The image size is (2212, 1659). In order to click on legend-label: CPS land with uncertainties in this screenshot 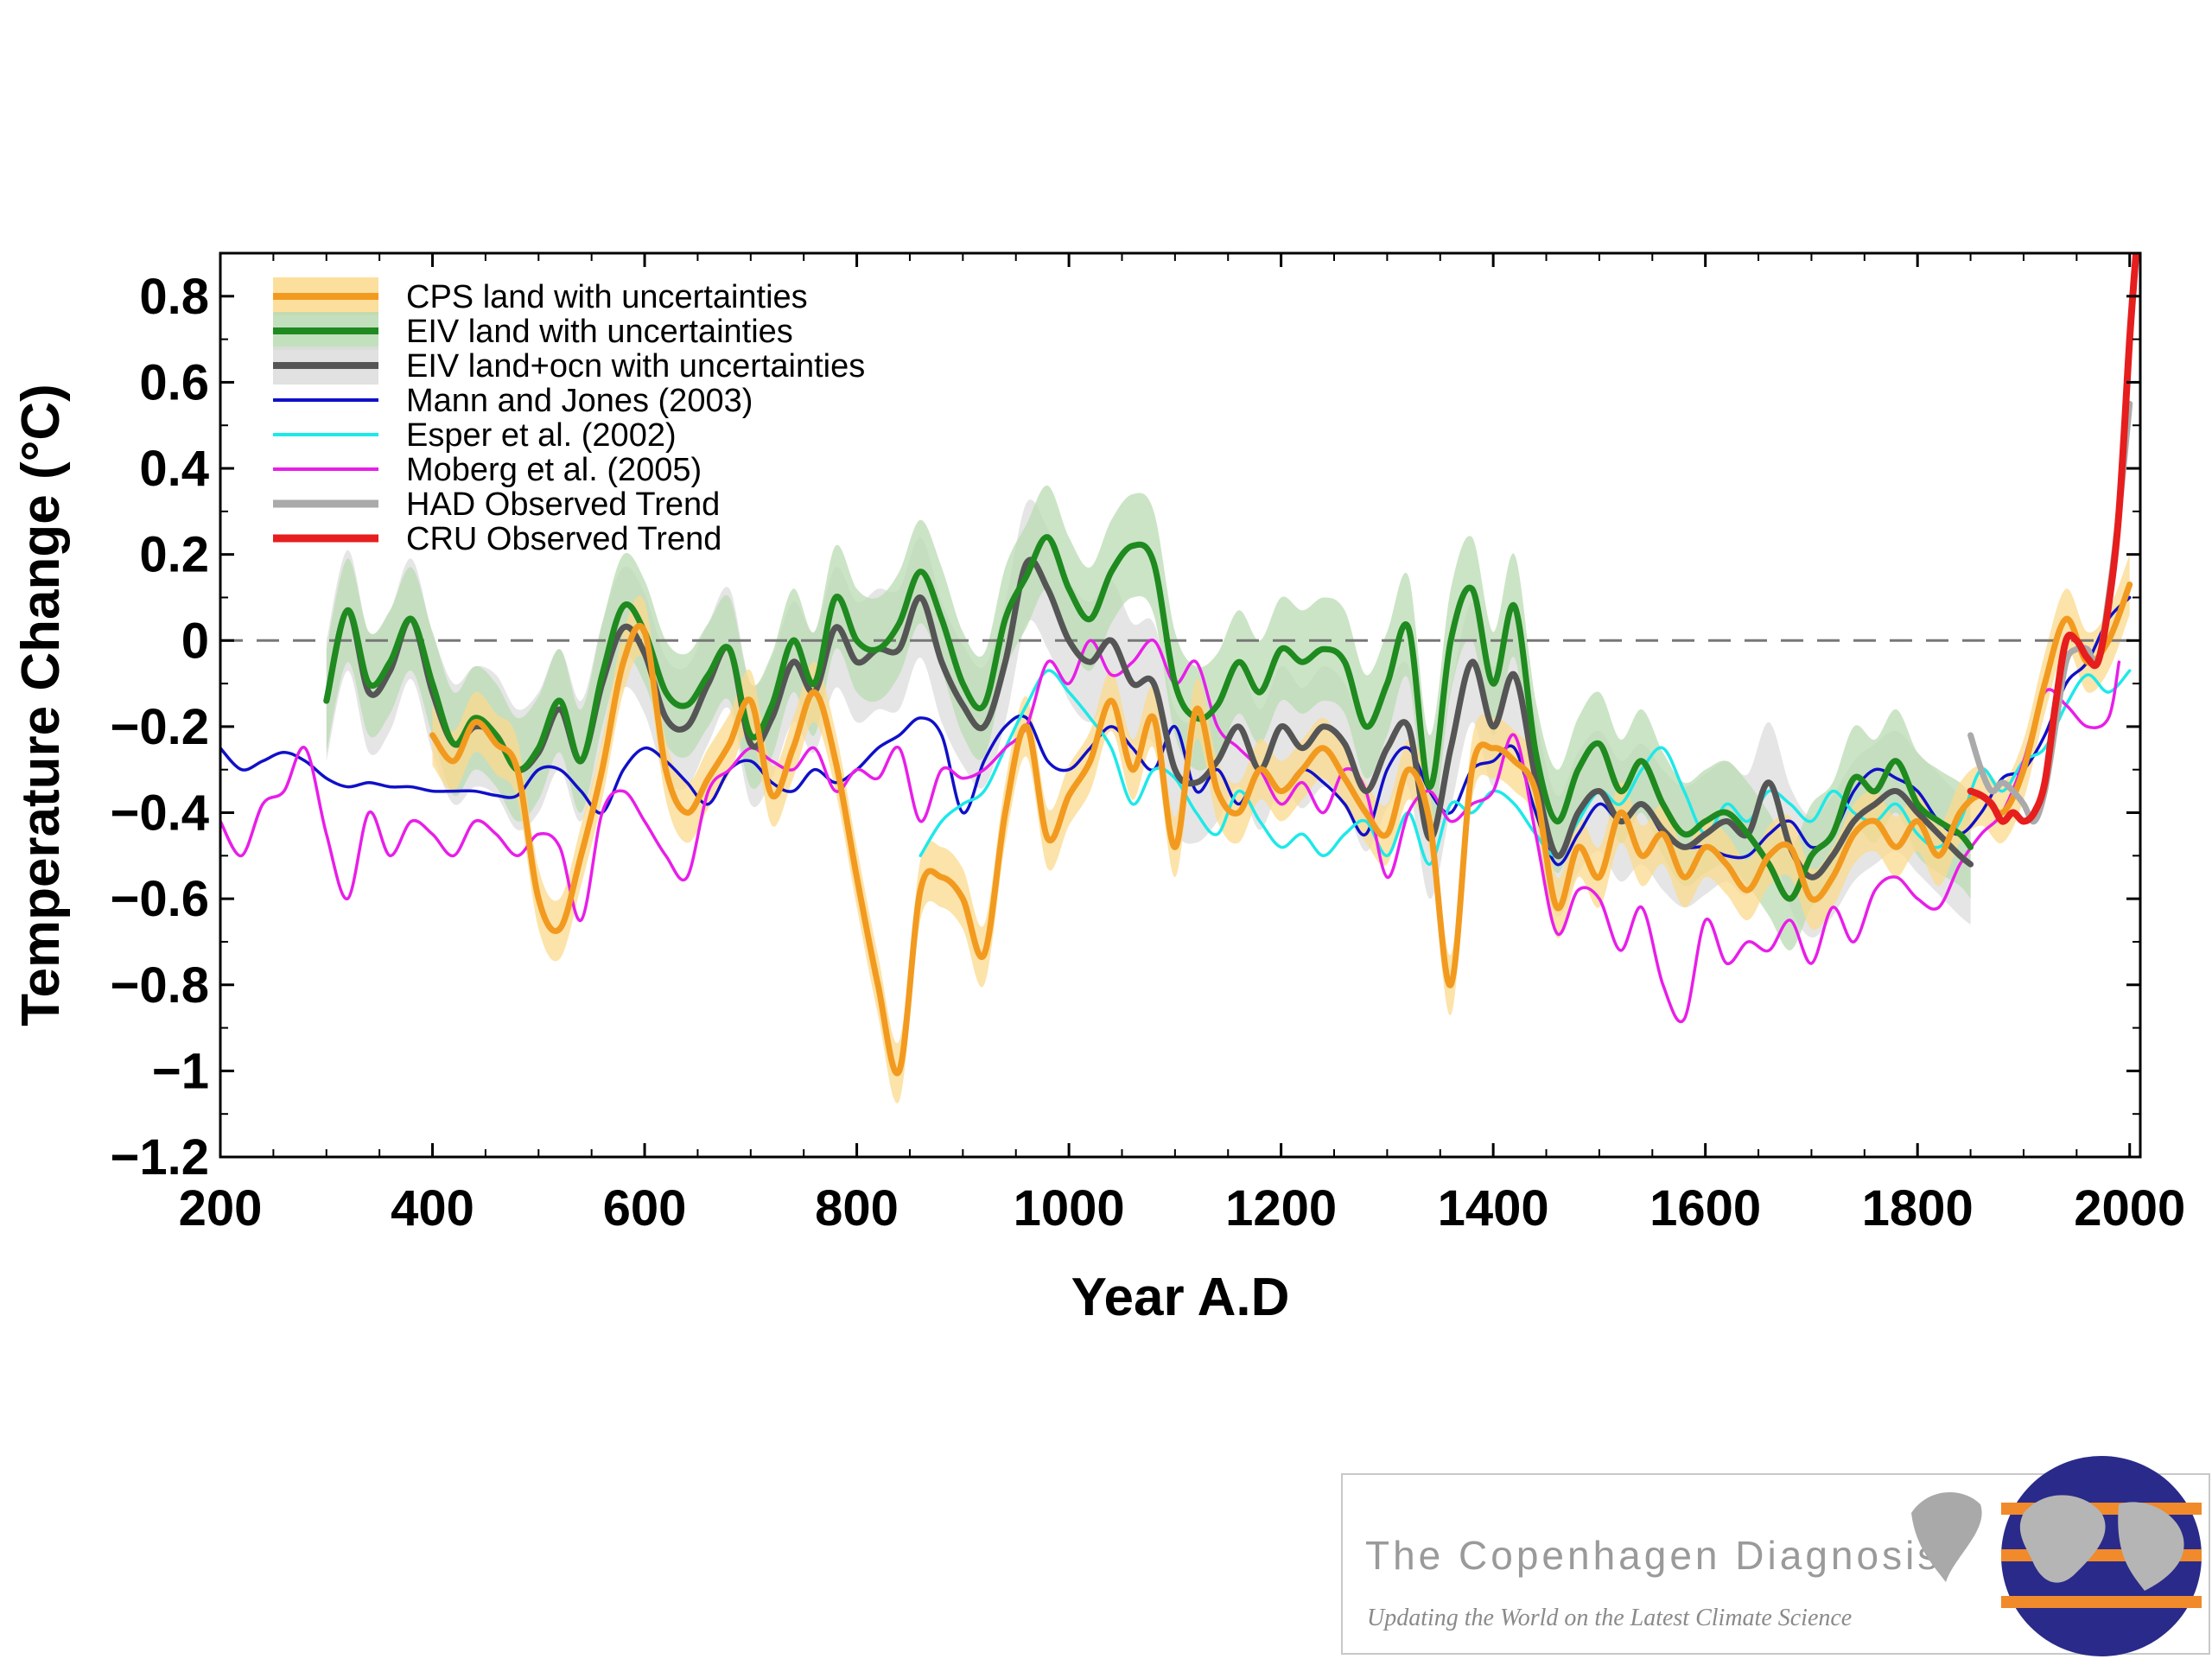, I will do `click(607, 297)`.